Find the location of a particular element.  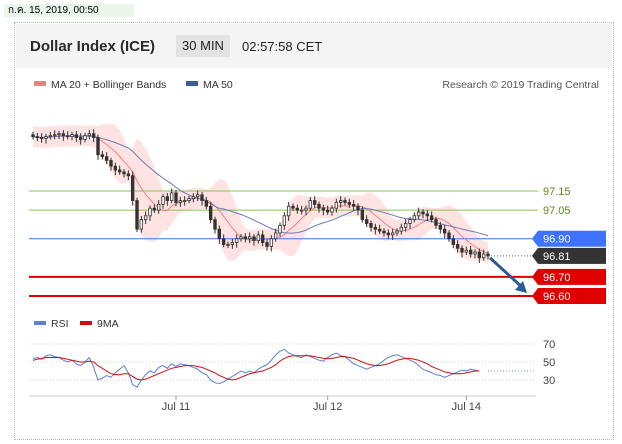

forecast-arrow-layer is located at coordinates (507, 274).